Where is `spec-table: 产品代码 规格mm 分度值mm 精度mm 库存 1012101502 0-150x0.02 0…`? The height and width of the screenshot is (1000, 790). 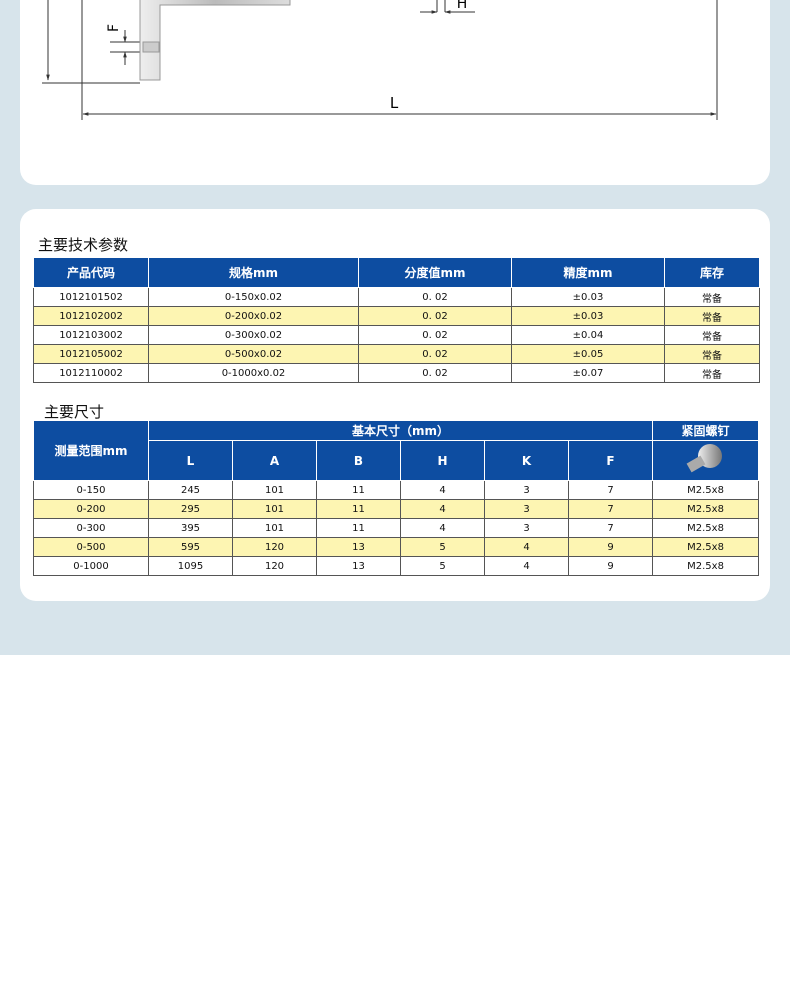
spec-table: 产品代码 规格mm 分度值mm 精度mm 库存 1012101502 0-150x0.02 0… is located at coordinates (396, 320).